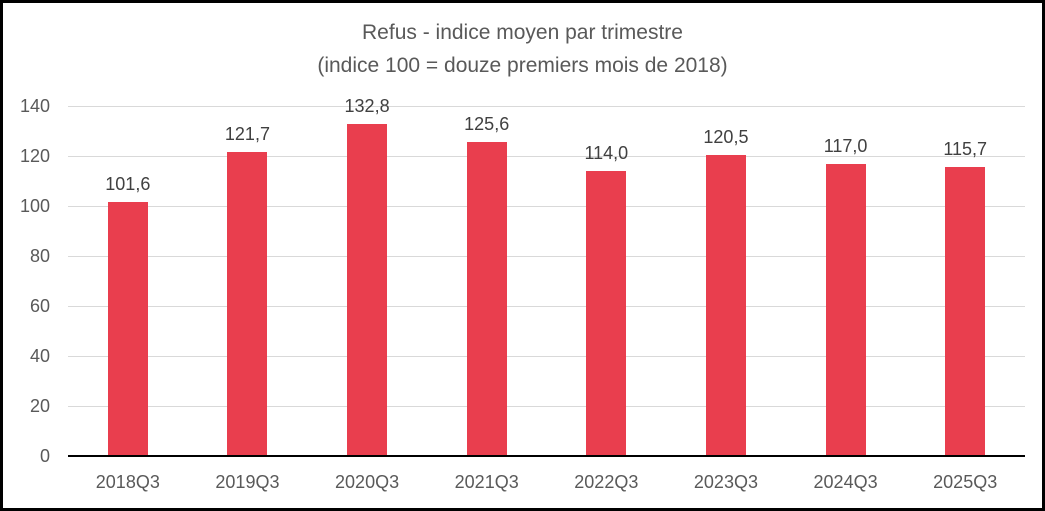 This screenshot has width=1045, height=511. What do you see at coordinates (34, 206) in the screenshot?
I see `y-axis-tick-label: 100` at bounding box center [34, 206].